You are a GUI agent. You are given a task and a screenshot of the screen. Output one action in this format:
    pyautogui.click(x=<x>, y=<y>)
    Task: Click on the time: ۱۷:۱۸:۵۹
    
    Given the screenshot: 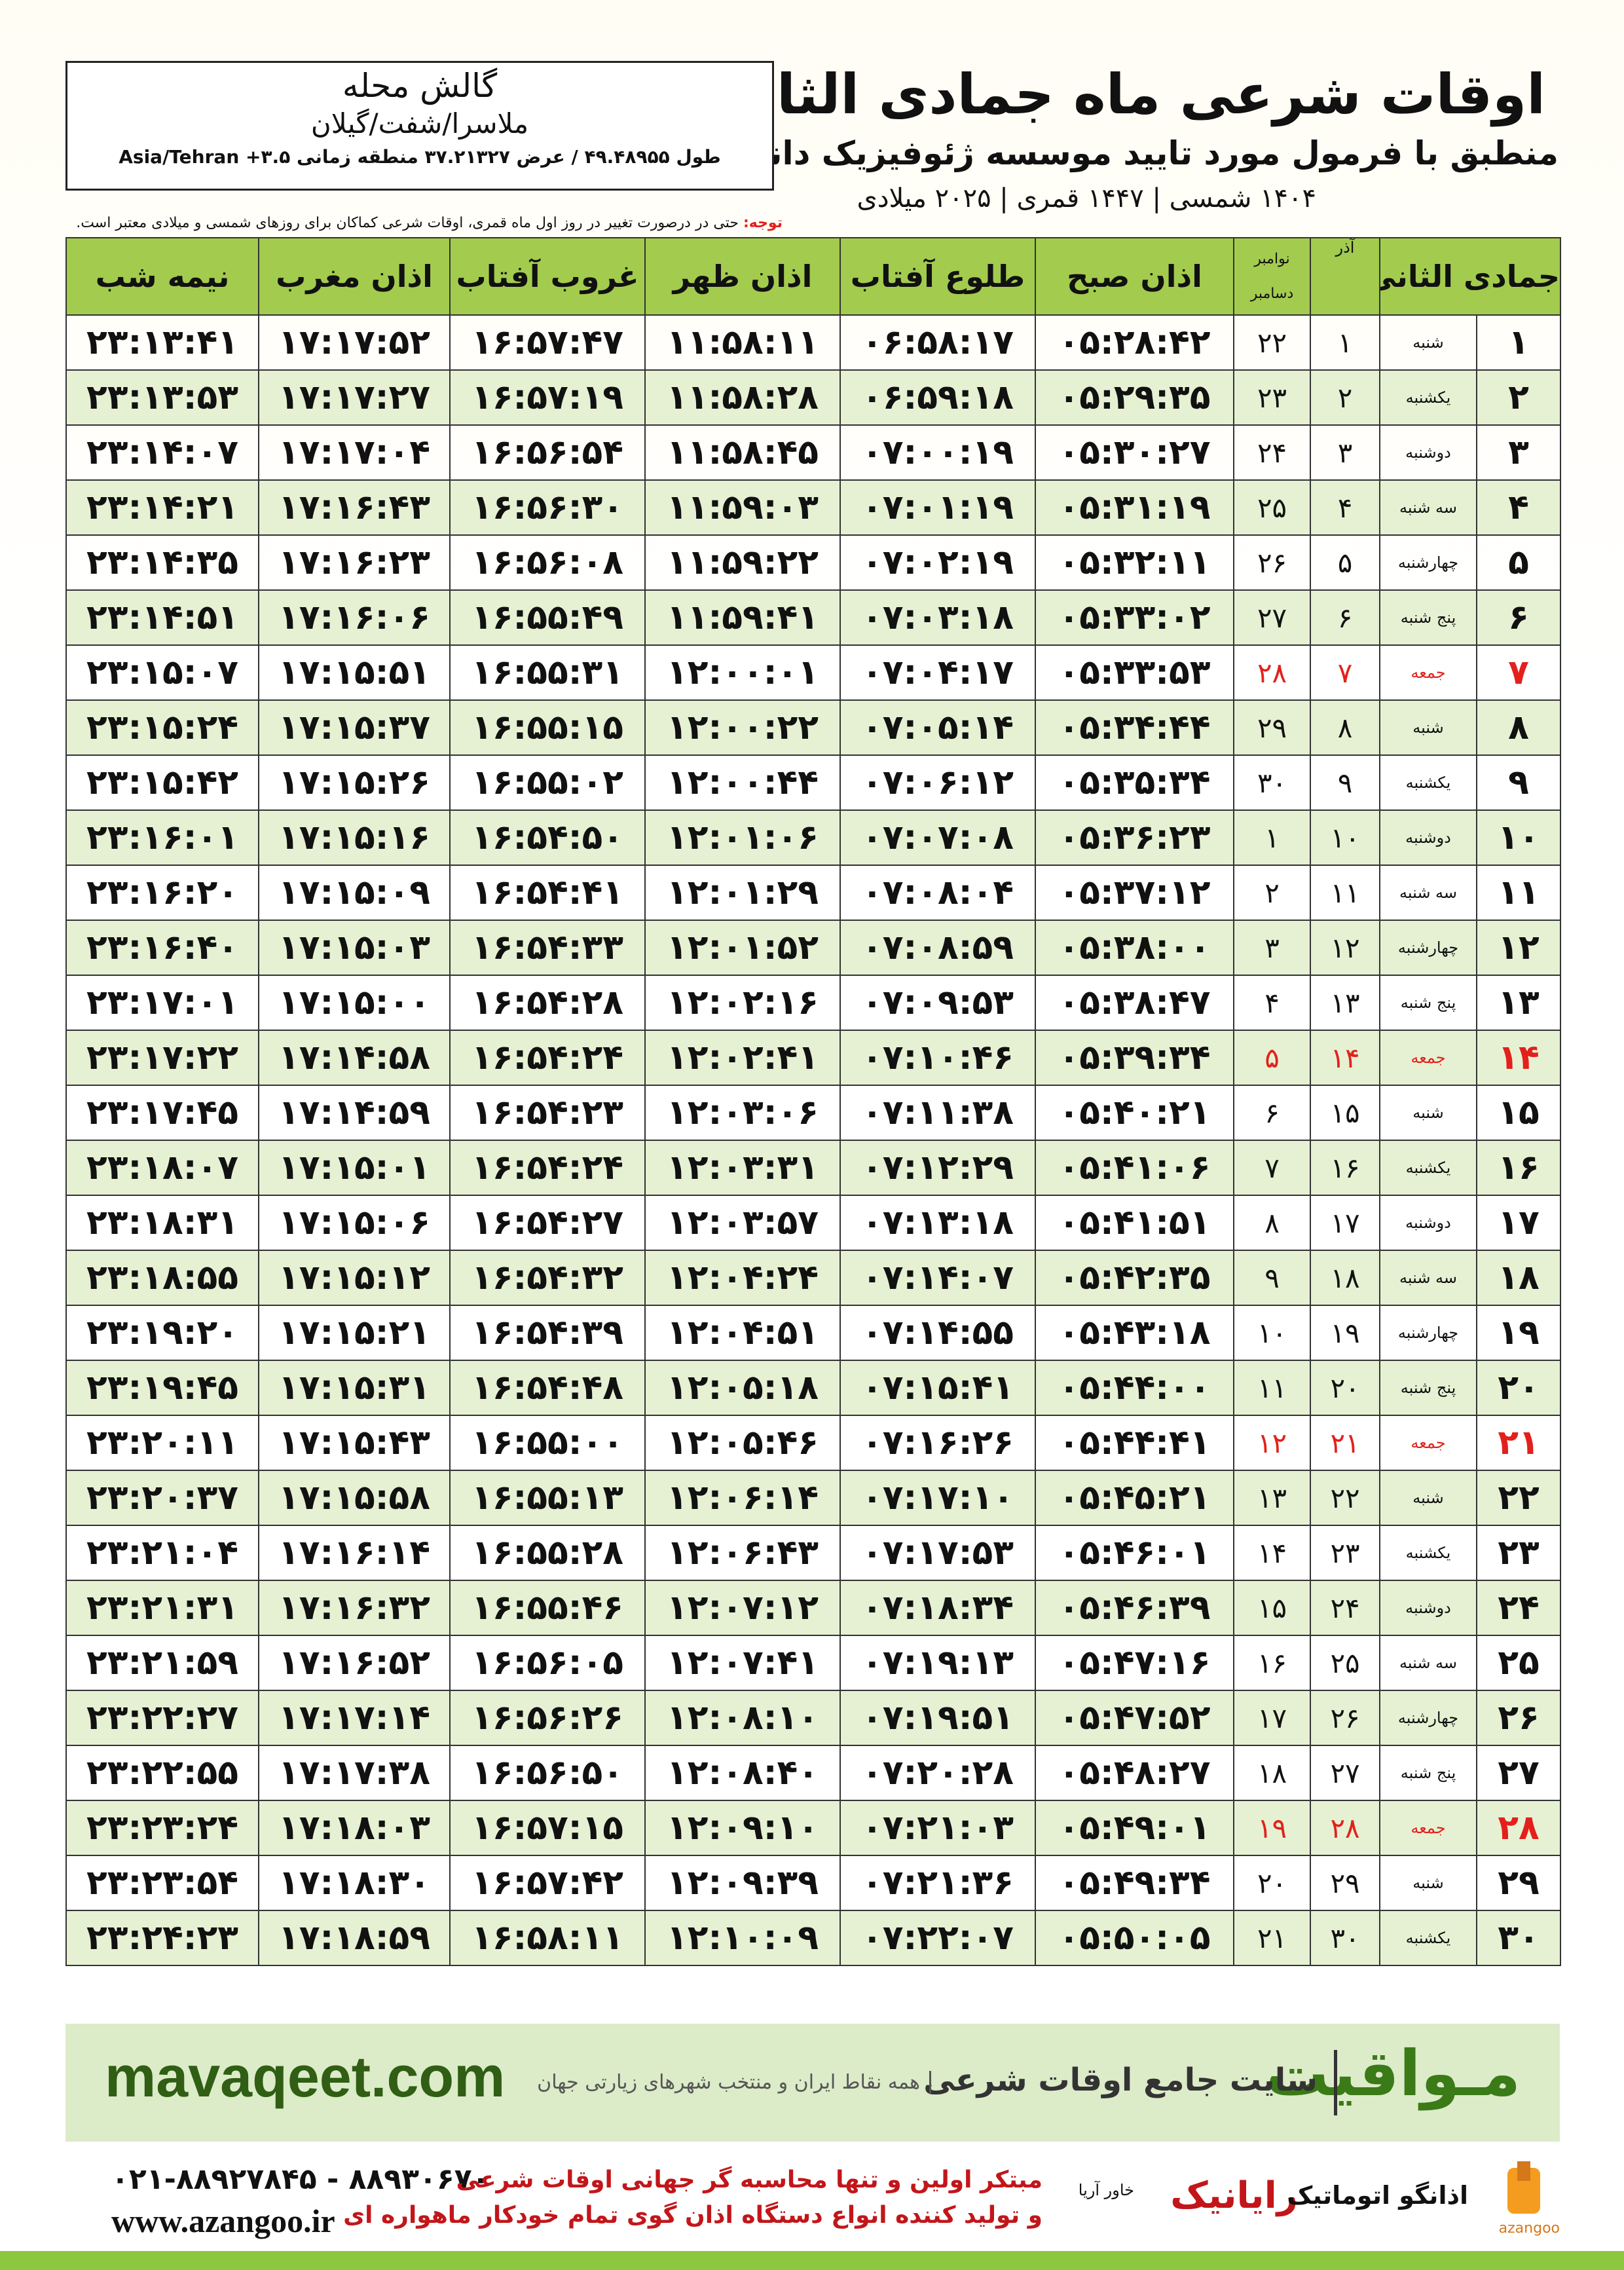 What is the action you would take?
    pyautogui.click(x=354, y=1938)
    